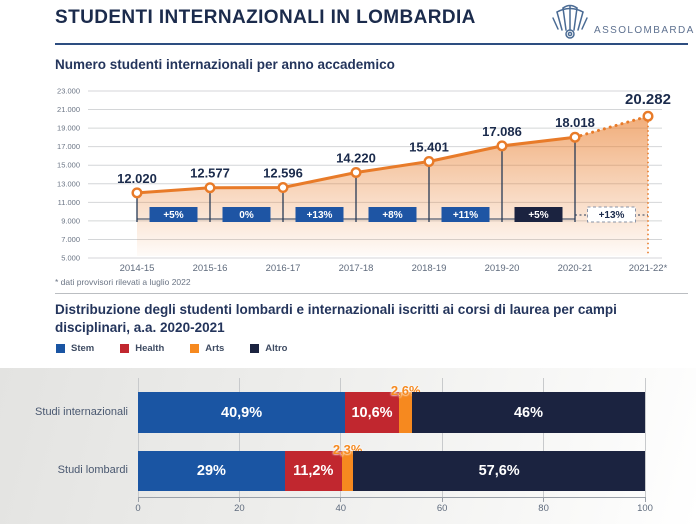 Image resolution: width=696 pixels, height=524 pixels. I want to click on growth-badge-label: +11%, so click(465, 215).